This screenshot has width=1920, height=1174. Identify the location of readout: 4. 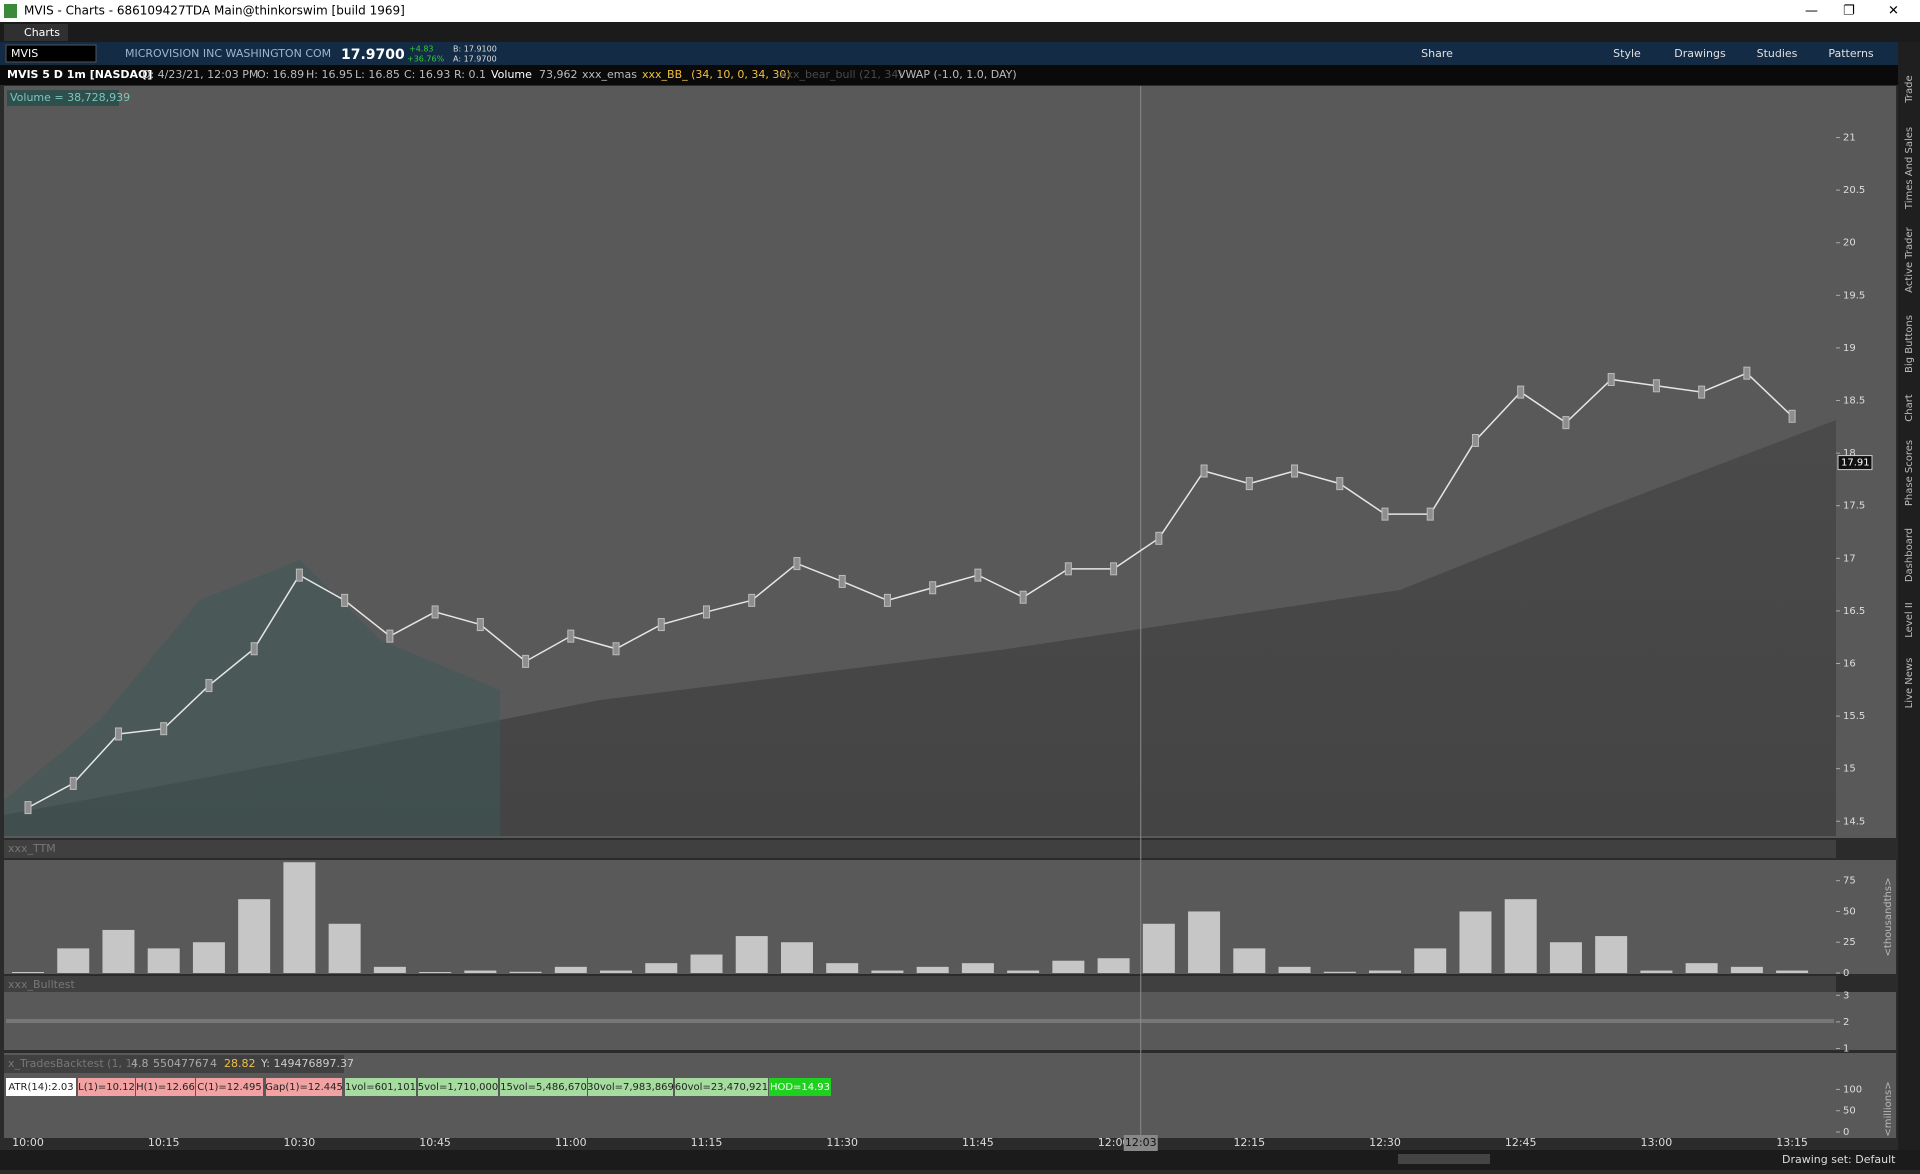
(213, 1063).